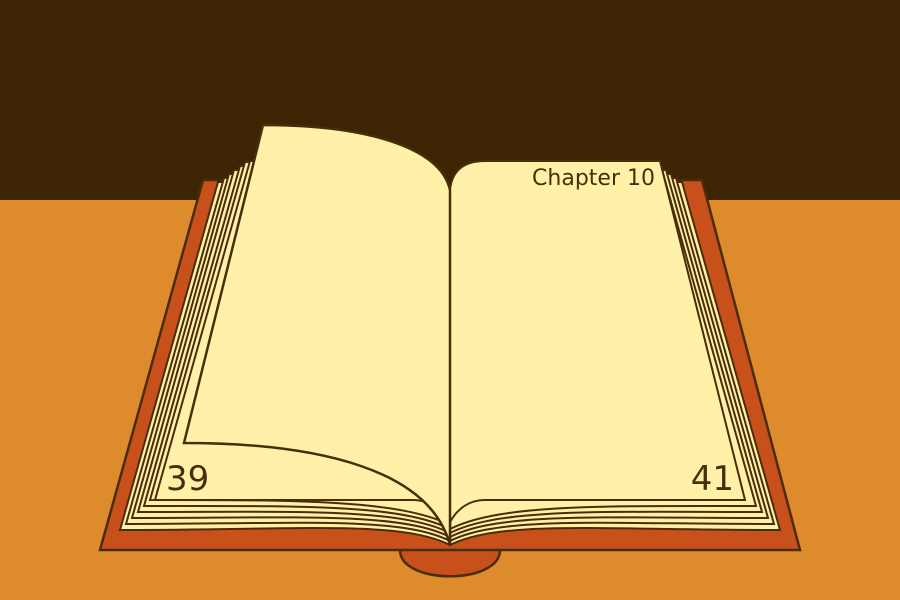 The height and width of the screenshot is (600, 900). What do you see at coordinates (712, 479) in the screenshot?
I see `right-page-number: 41` at bounding box center [712, 479].